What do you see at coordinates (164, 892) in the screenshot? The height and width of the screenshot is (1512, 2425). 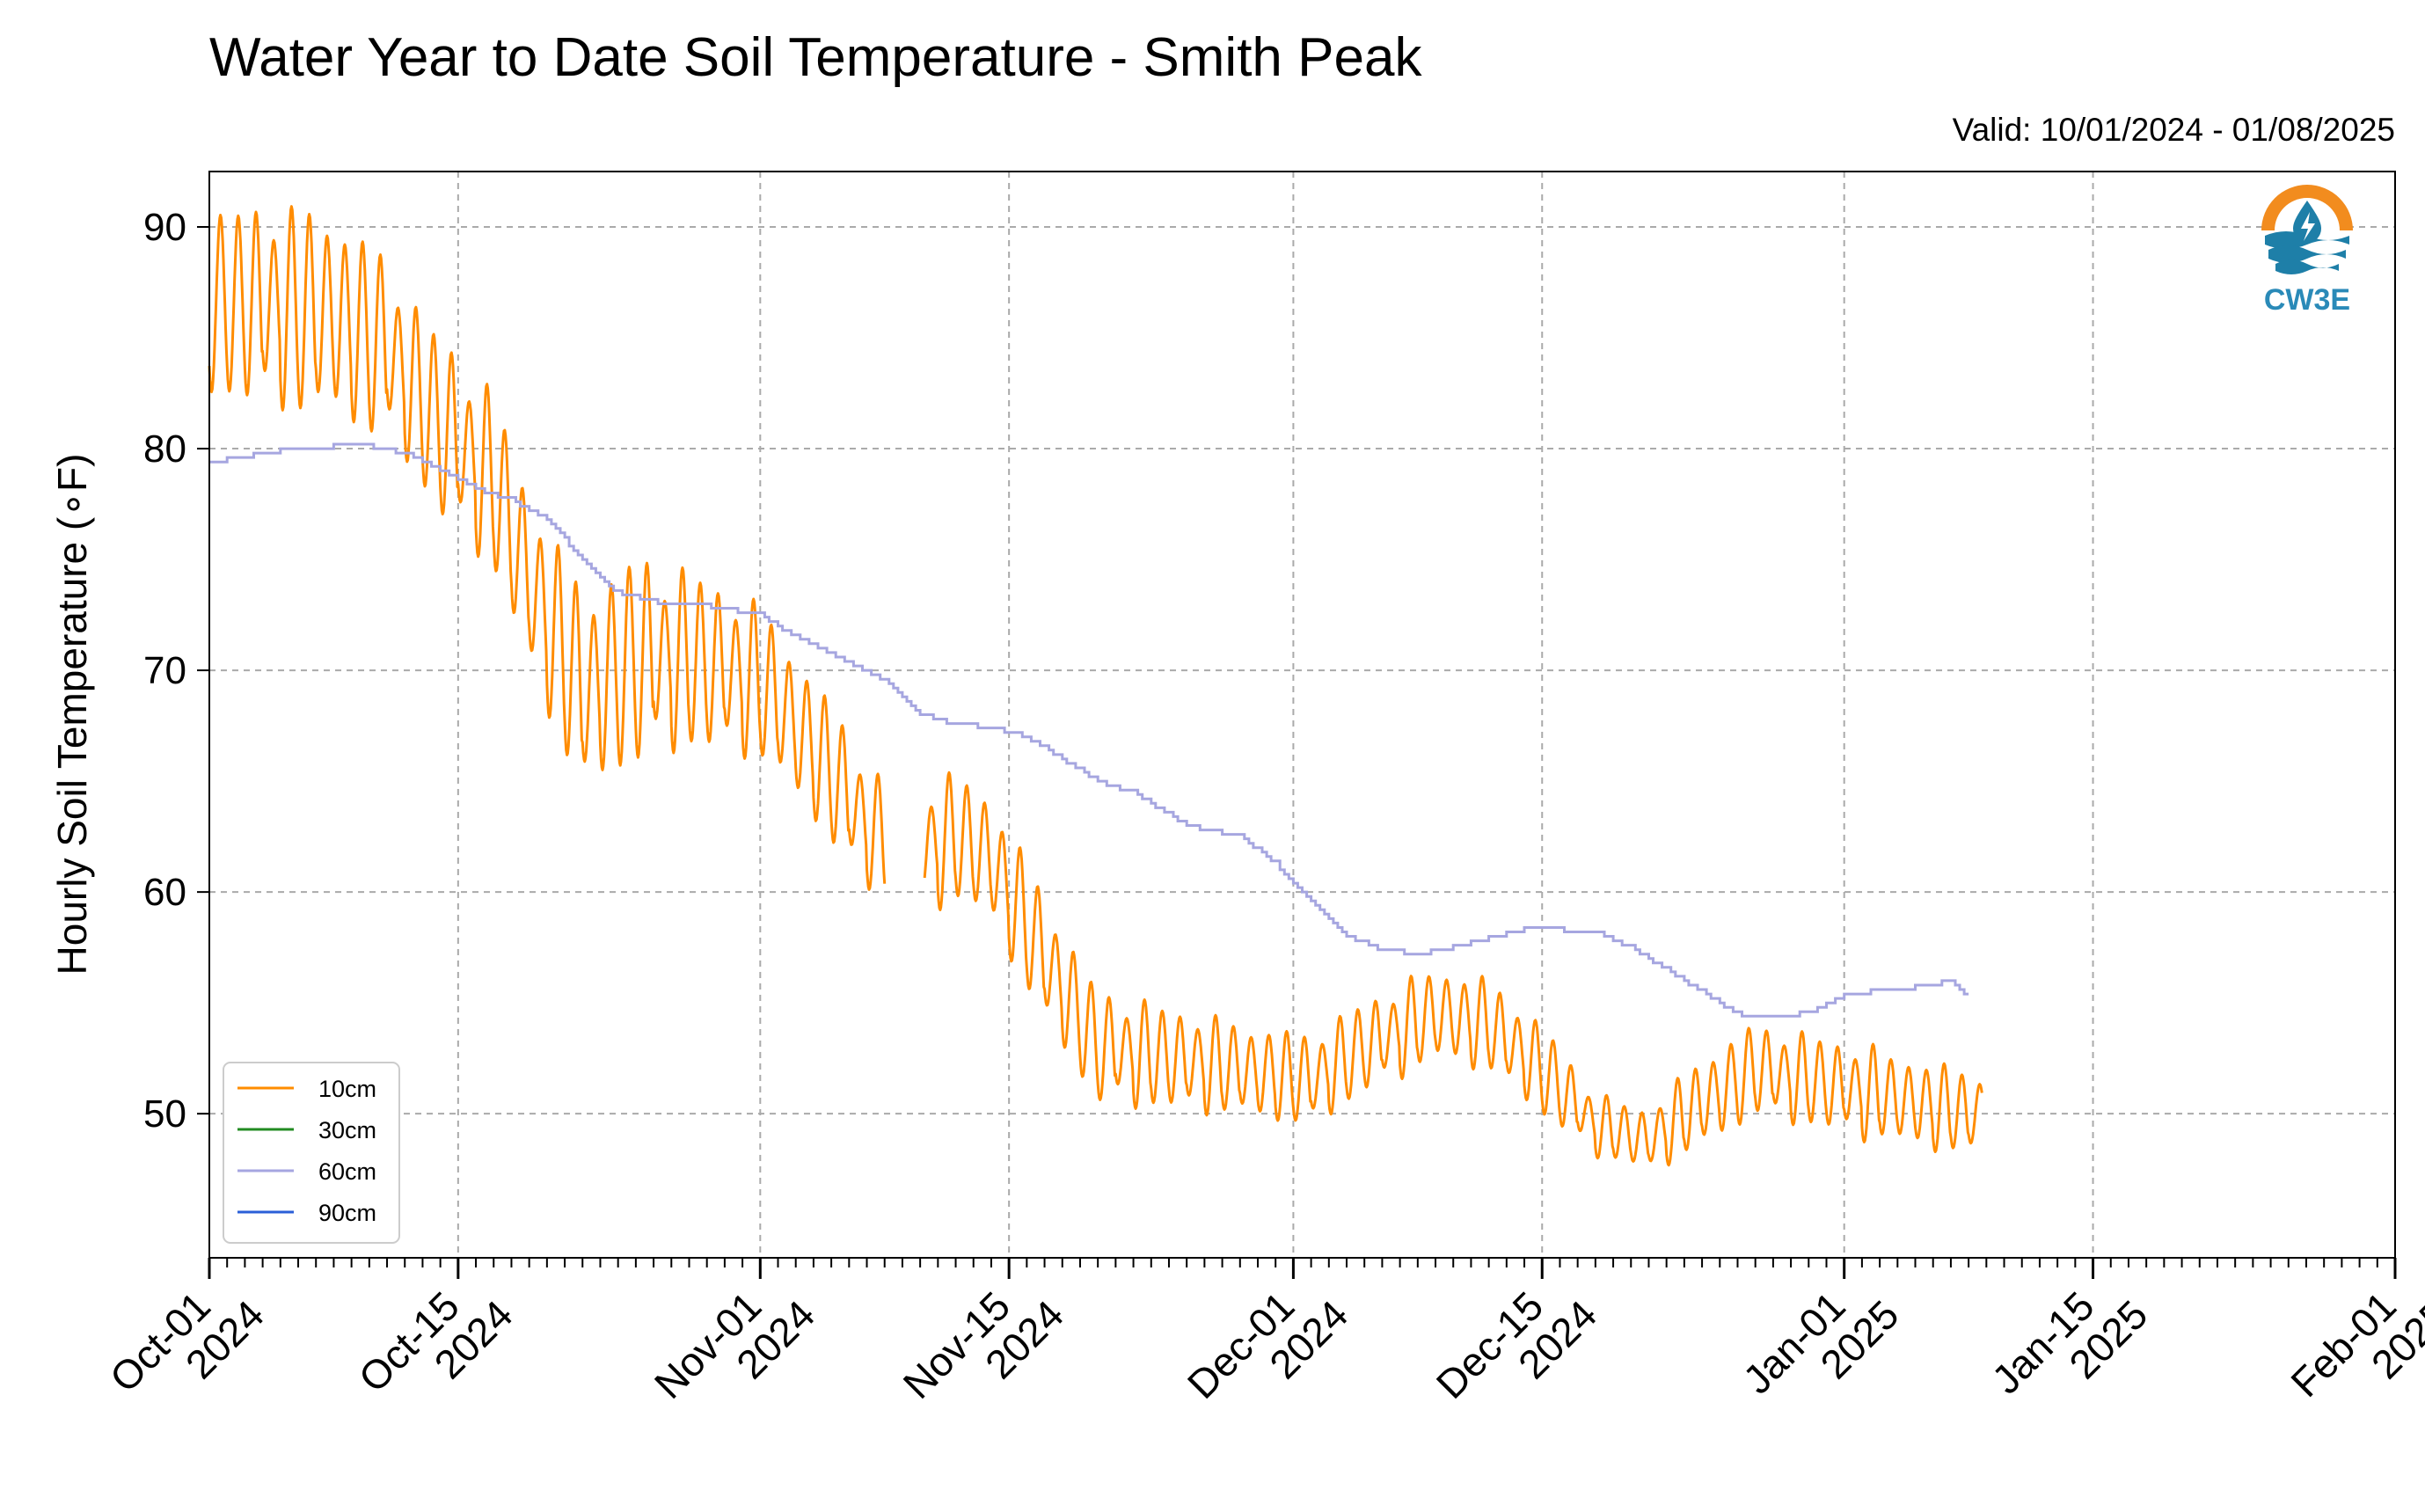 I see `y-tick-label: 60` at bounding box center [164, 892].